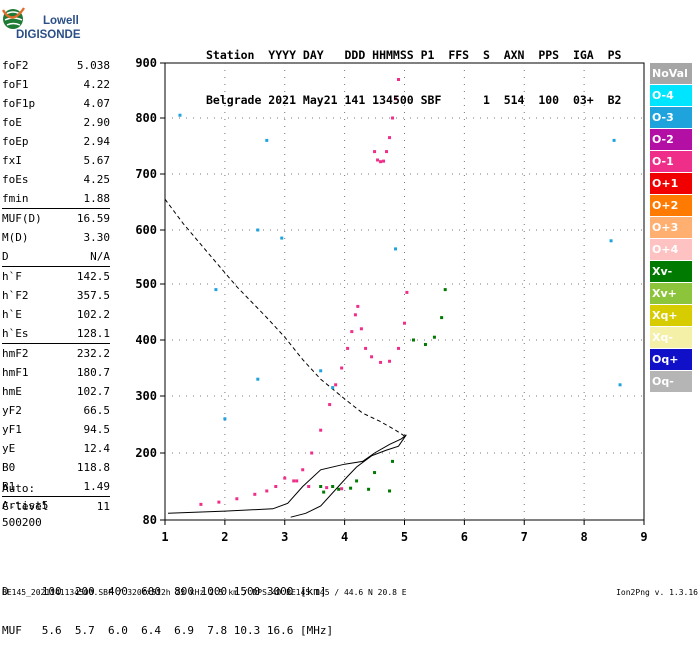  Describe the element at coordinates (93, 372) in the screenshot. I see `param-value: 180.7` at that location.